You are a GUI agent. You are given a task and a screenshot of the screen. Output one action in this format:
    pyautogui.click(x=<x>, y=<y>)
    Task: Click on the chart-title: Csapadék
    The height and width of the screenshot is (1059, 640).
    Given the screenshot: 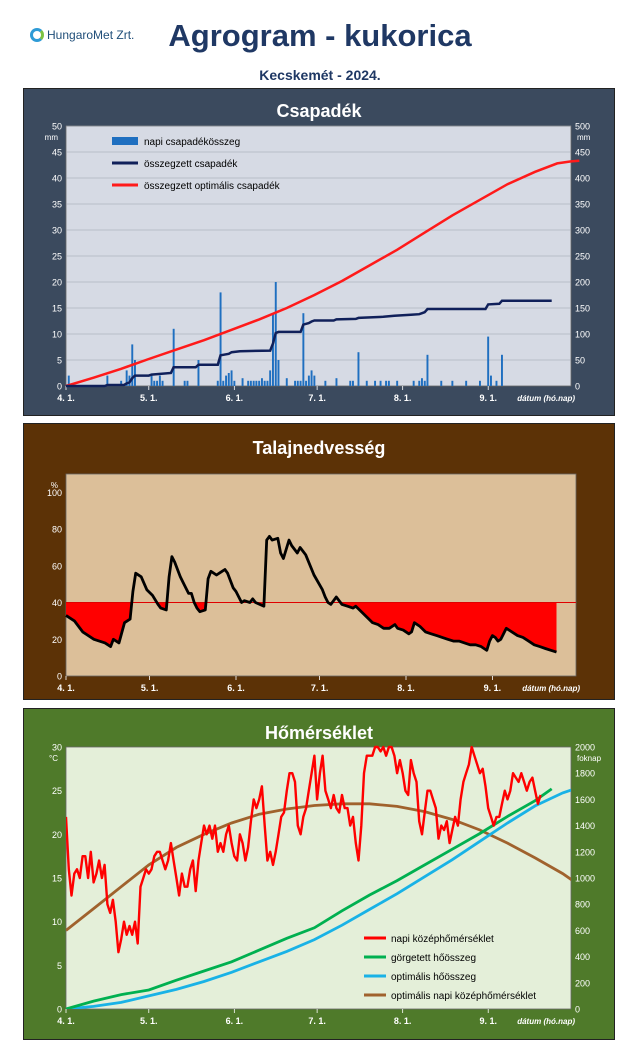 What is the action you would take?
    pyautogui.click(x=319, y=111)
    